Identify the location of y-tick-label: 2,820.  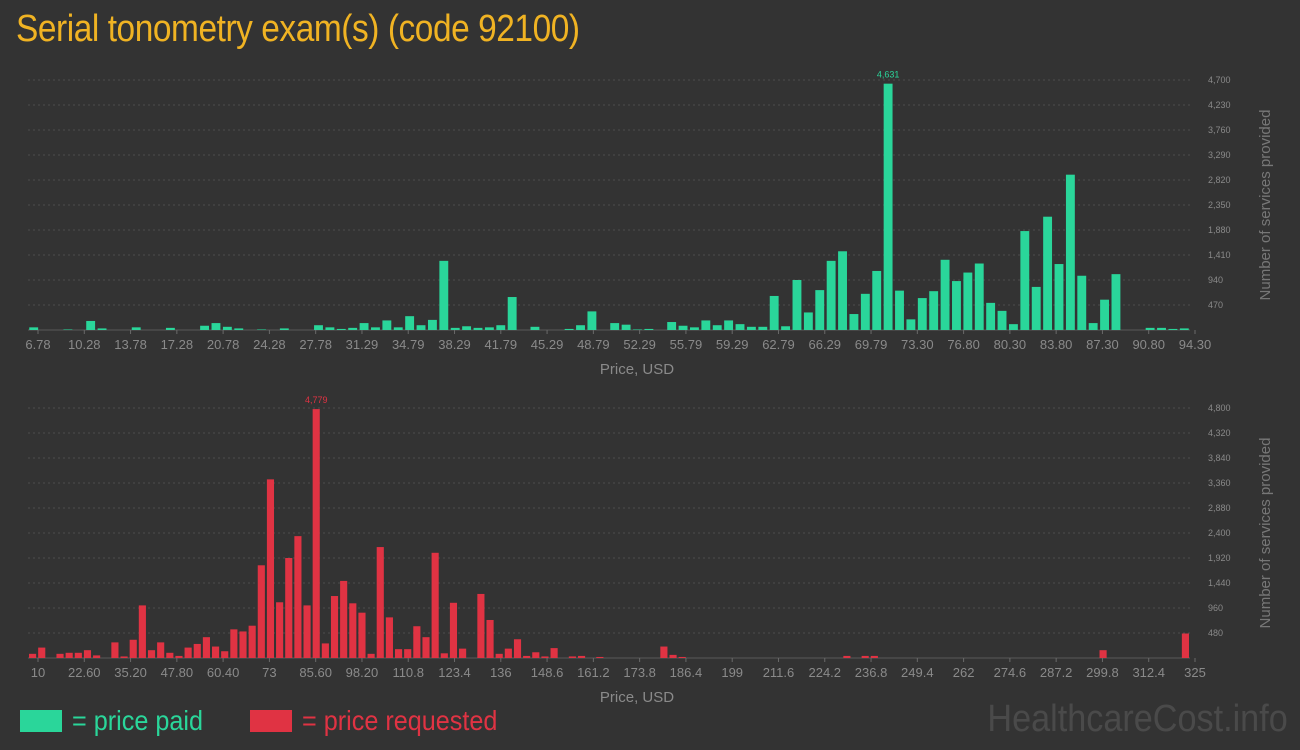
(1219, 180).